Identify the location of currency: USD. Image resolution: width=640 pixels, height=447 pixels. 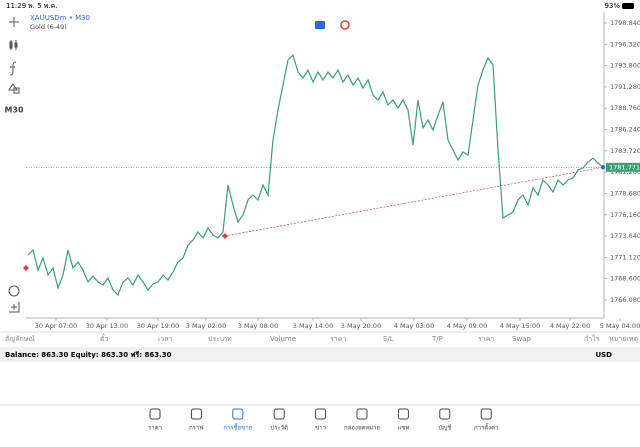
(603, 355).